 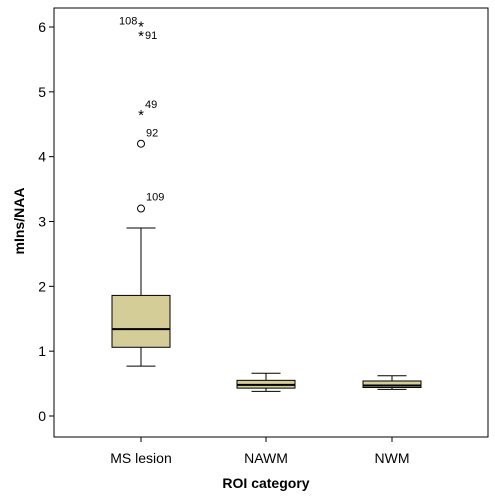 I want to click on y-tick-label: 2, so click(x=42, y=286).